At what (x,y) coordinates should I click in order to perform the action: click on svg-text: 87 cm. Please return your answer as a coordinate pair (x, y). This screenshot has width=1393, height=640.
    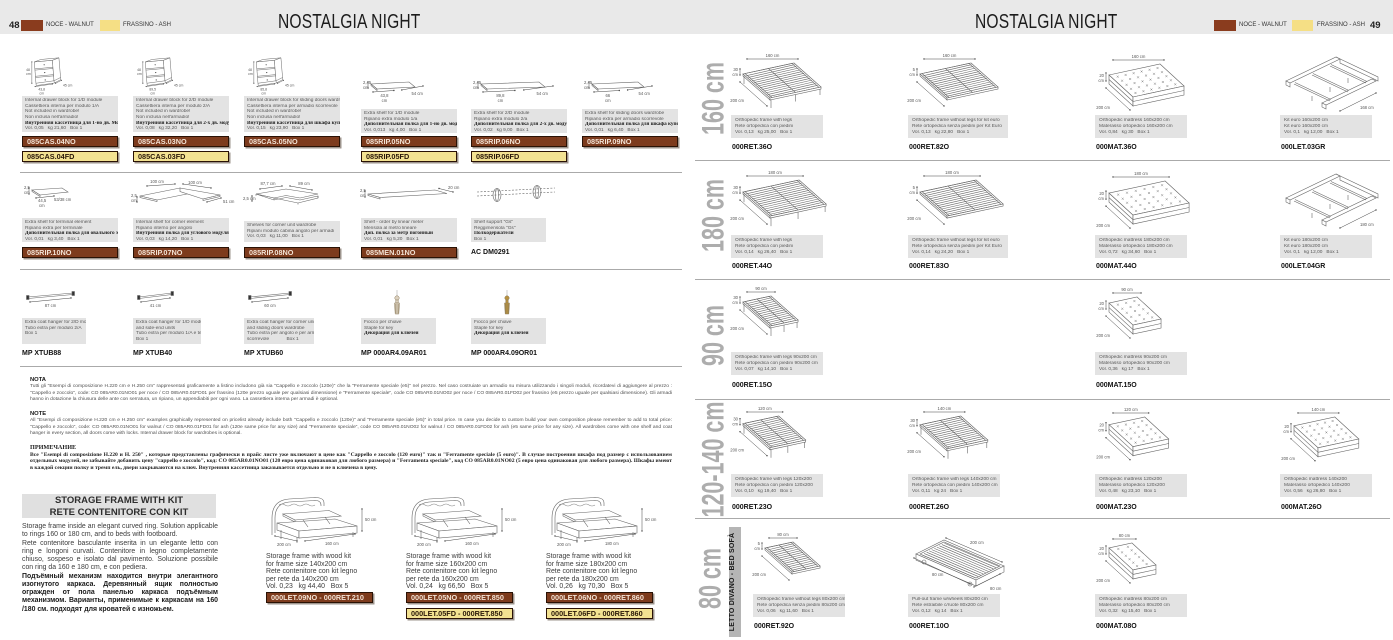
    Looking at the image, I should click on (51, 305).